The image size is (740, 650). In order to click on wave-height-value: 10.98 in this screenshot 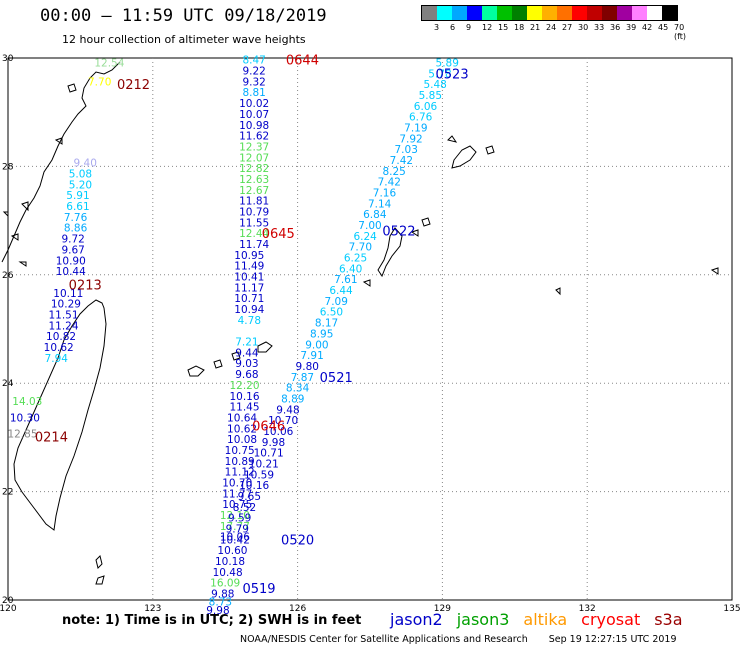, I will do `click(254, 126)`.